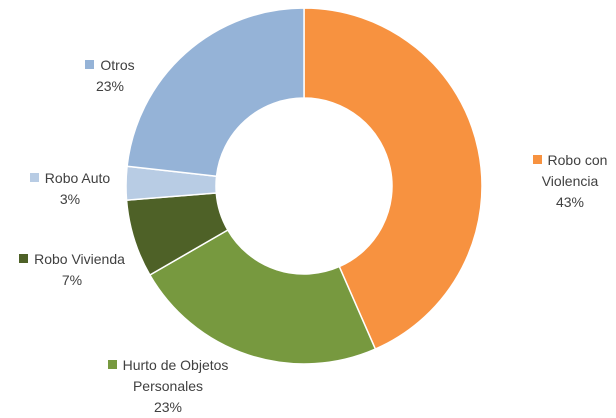  I want to click on slice-label: Robo Vivienda 7%, so click(72, 270).